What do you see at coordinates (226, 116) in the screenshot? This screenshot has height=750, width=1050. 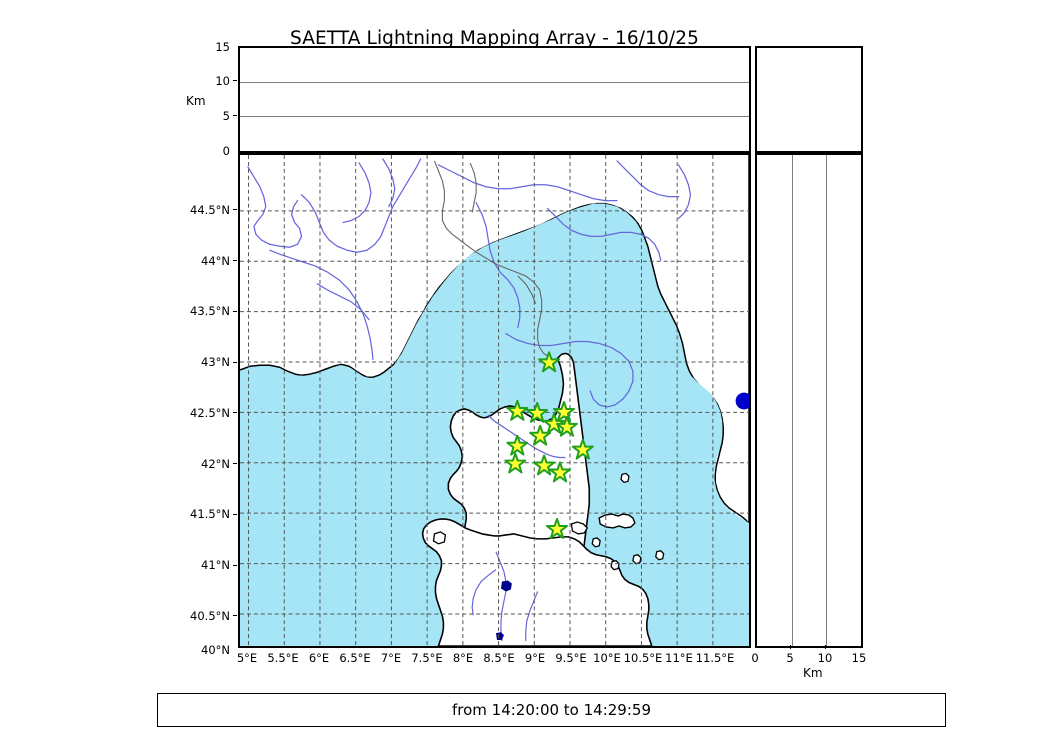 I see `tick-top-y-5: 5` at bounding box center [226, 116].